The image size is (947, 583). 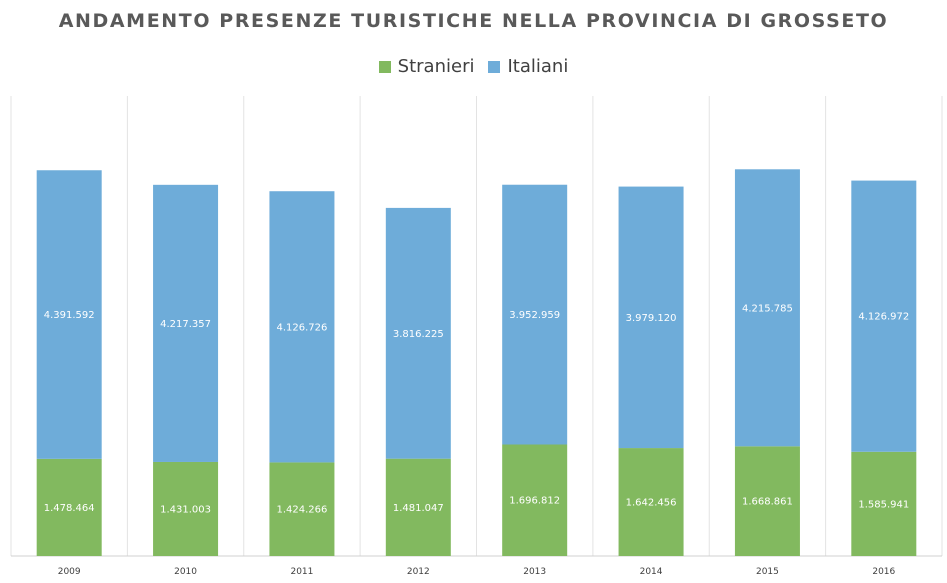 I want to click on bar-italiani-2011, so click(x=302, y=327).